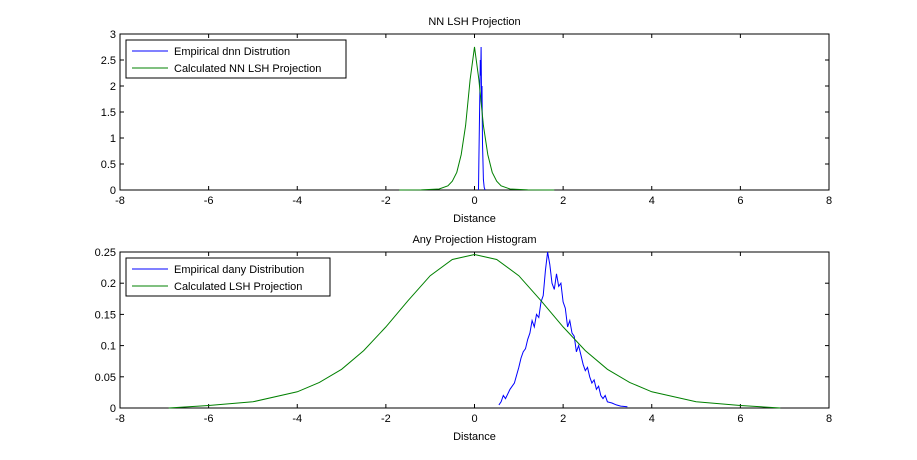 This screenshot has width=917, height=460. What do you see at coordinates (474, 240) in the screenshot?
I see `chart-title: Any Projection Histogram` at bounding box center [474, 240].